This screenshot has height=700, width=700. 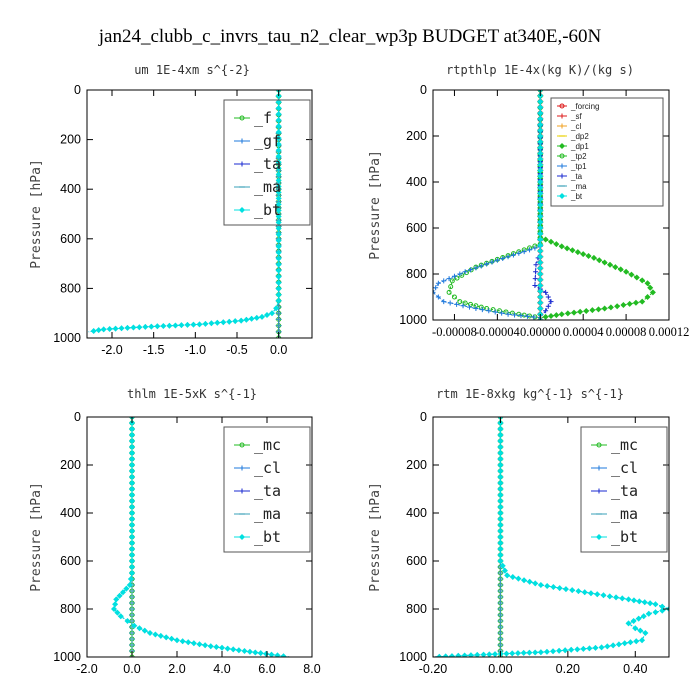 I want to click on x-tick-label: 4.0, so click(x=221, y=669).